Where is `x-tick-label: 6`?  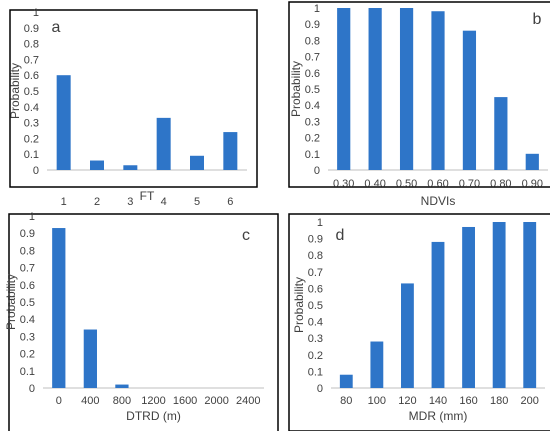 x-tick-label: 6 is located at coordinates (230, 202).